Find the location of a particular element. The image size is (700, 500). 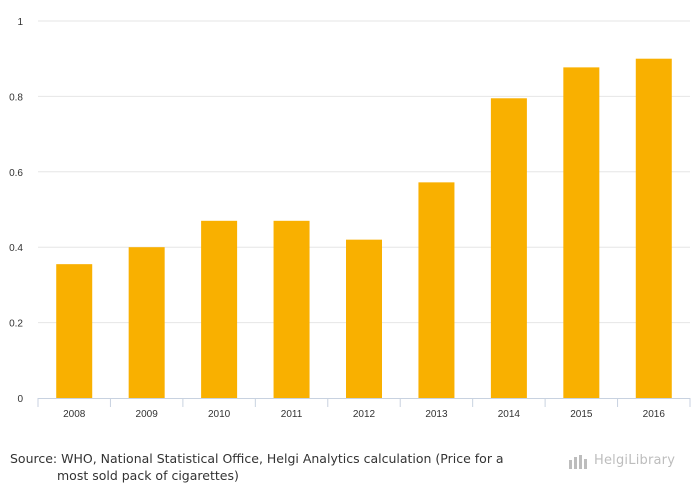

bar-2012 is located at coordinates (364, 318).